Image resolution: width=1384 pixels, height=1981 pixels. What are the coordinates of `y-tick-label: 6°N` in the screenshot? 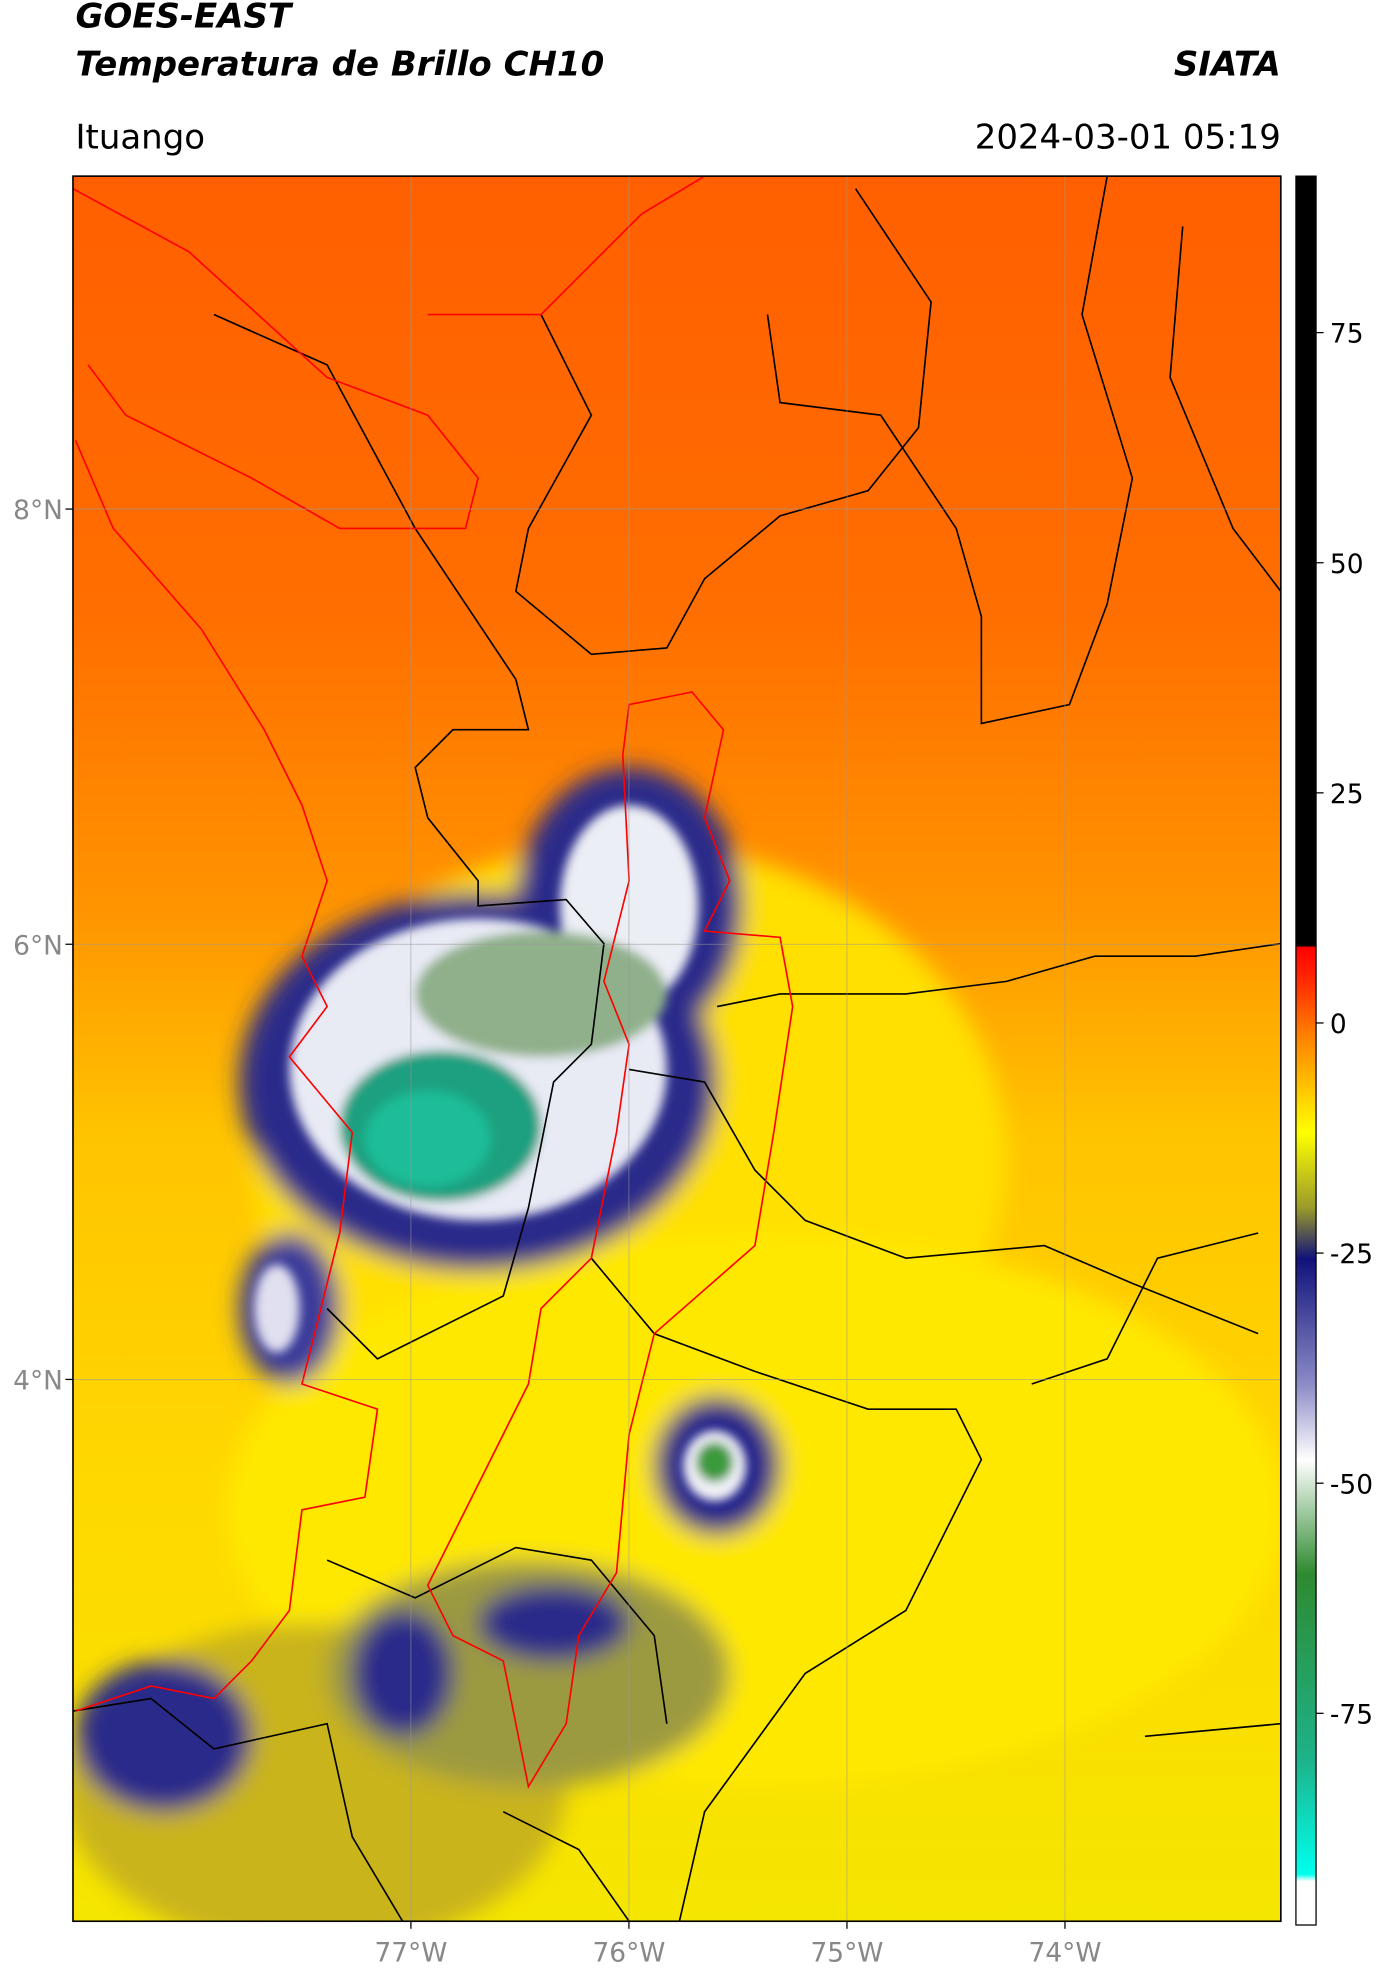 It's located at (38, 945).